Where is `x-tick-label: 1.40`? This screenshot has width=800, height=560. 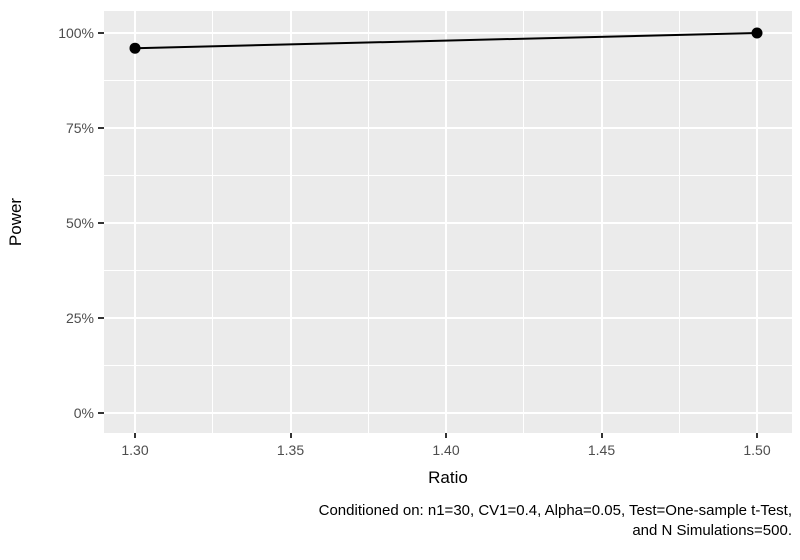 x-tick-label: 1.40 is located at coordinates (446, 450).